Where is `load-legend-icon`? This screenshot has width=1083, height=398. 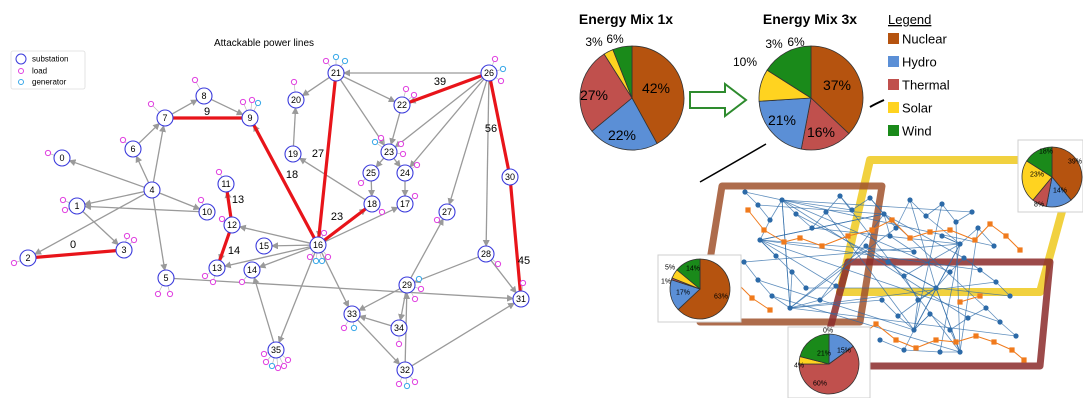
load-legend-icon is located at coordinates (21, 71).